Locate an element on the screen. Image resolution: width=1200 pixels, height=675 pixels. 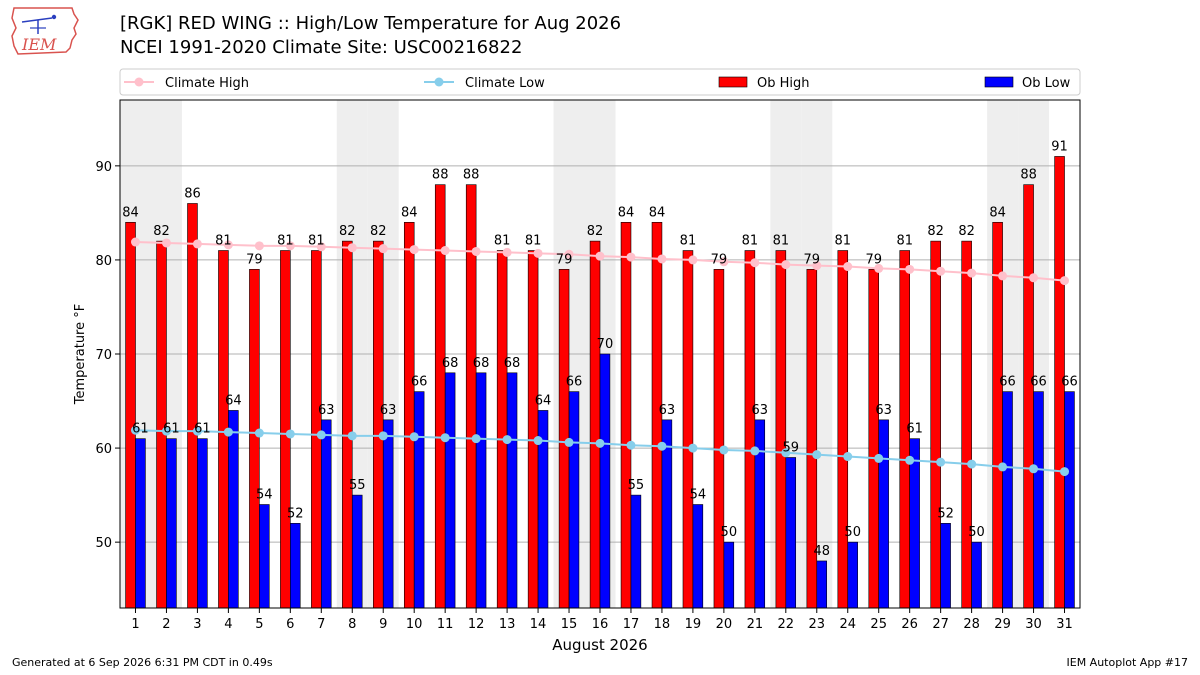
x-tick-label: 2 is located at coordinates (166, 624).